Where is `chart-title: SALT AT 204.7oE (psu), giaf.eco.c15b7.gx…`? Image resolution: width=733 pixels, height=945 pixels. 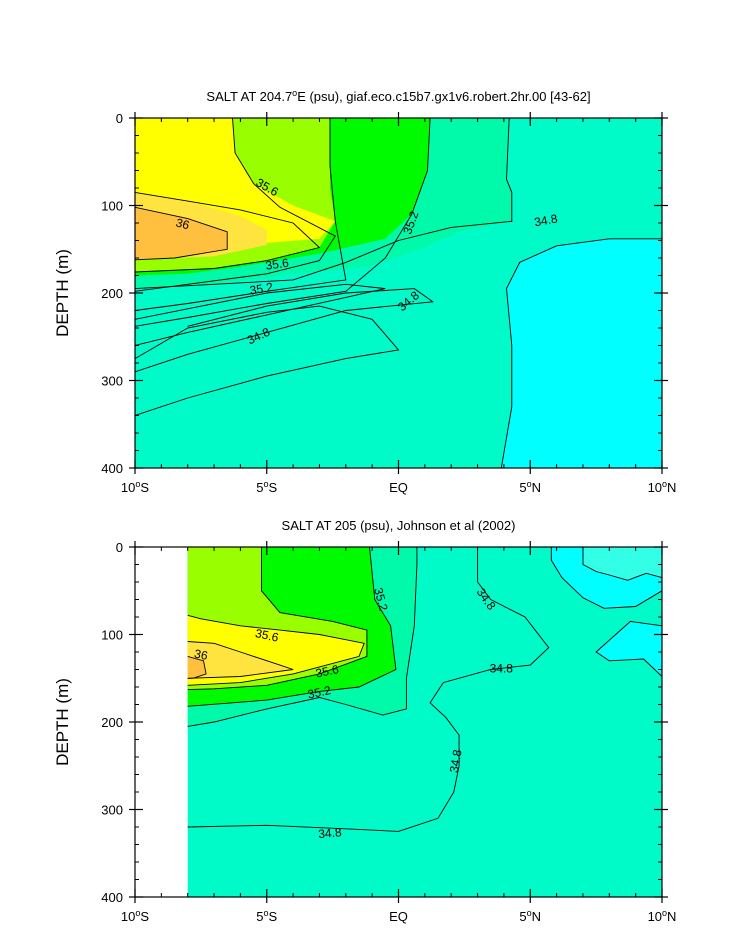 chart-title: SALT AT 204.7oE (psu), giaf.eco.c15b7.gx… is located at coordinates (398, 96).